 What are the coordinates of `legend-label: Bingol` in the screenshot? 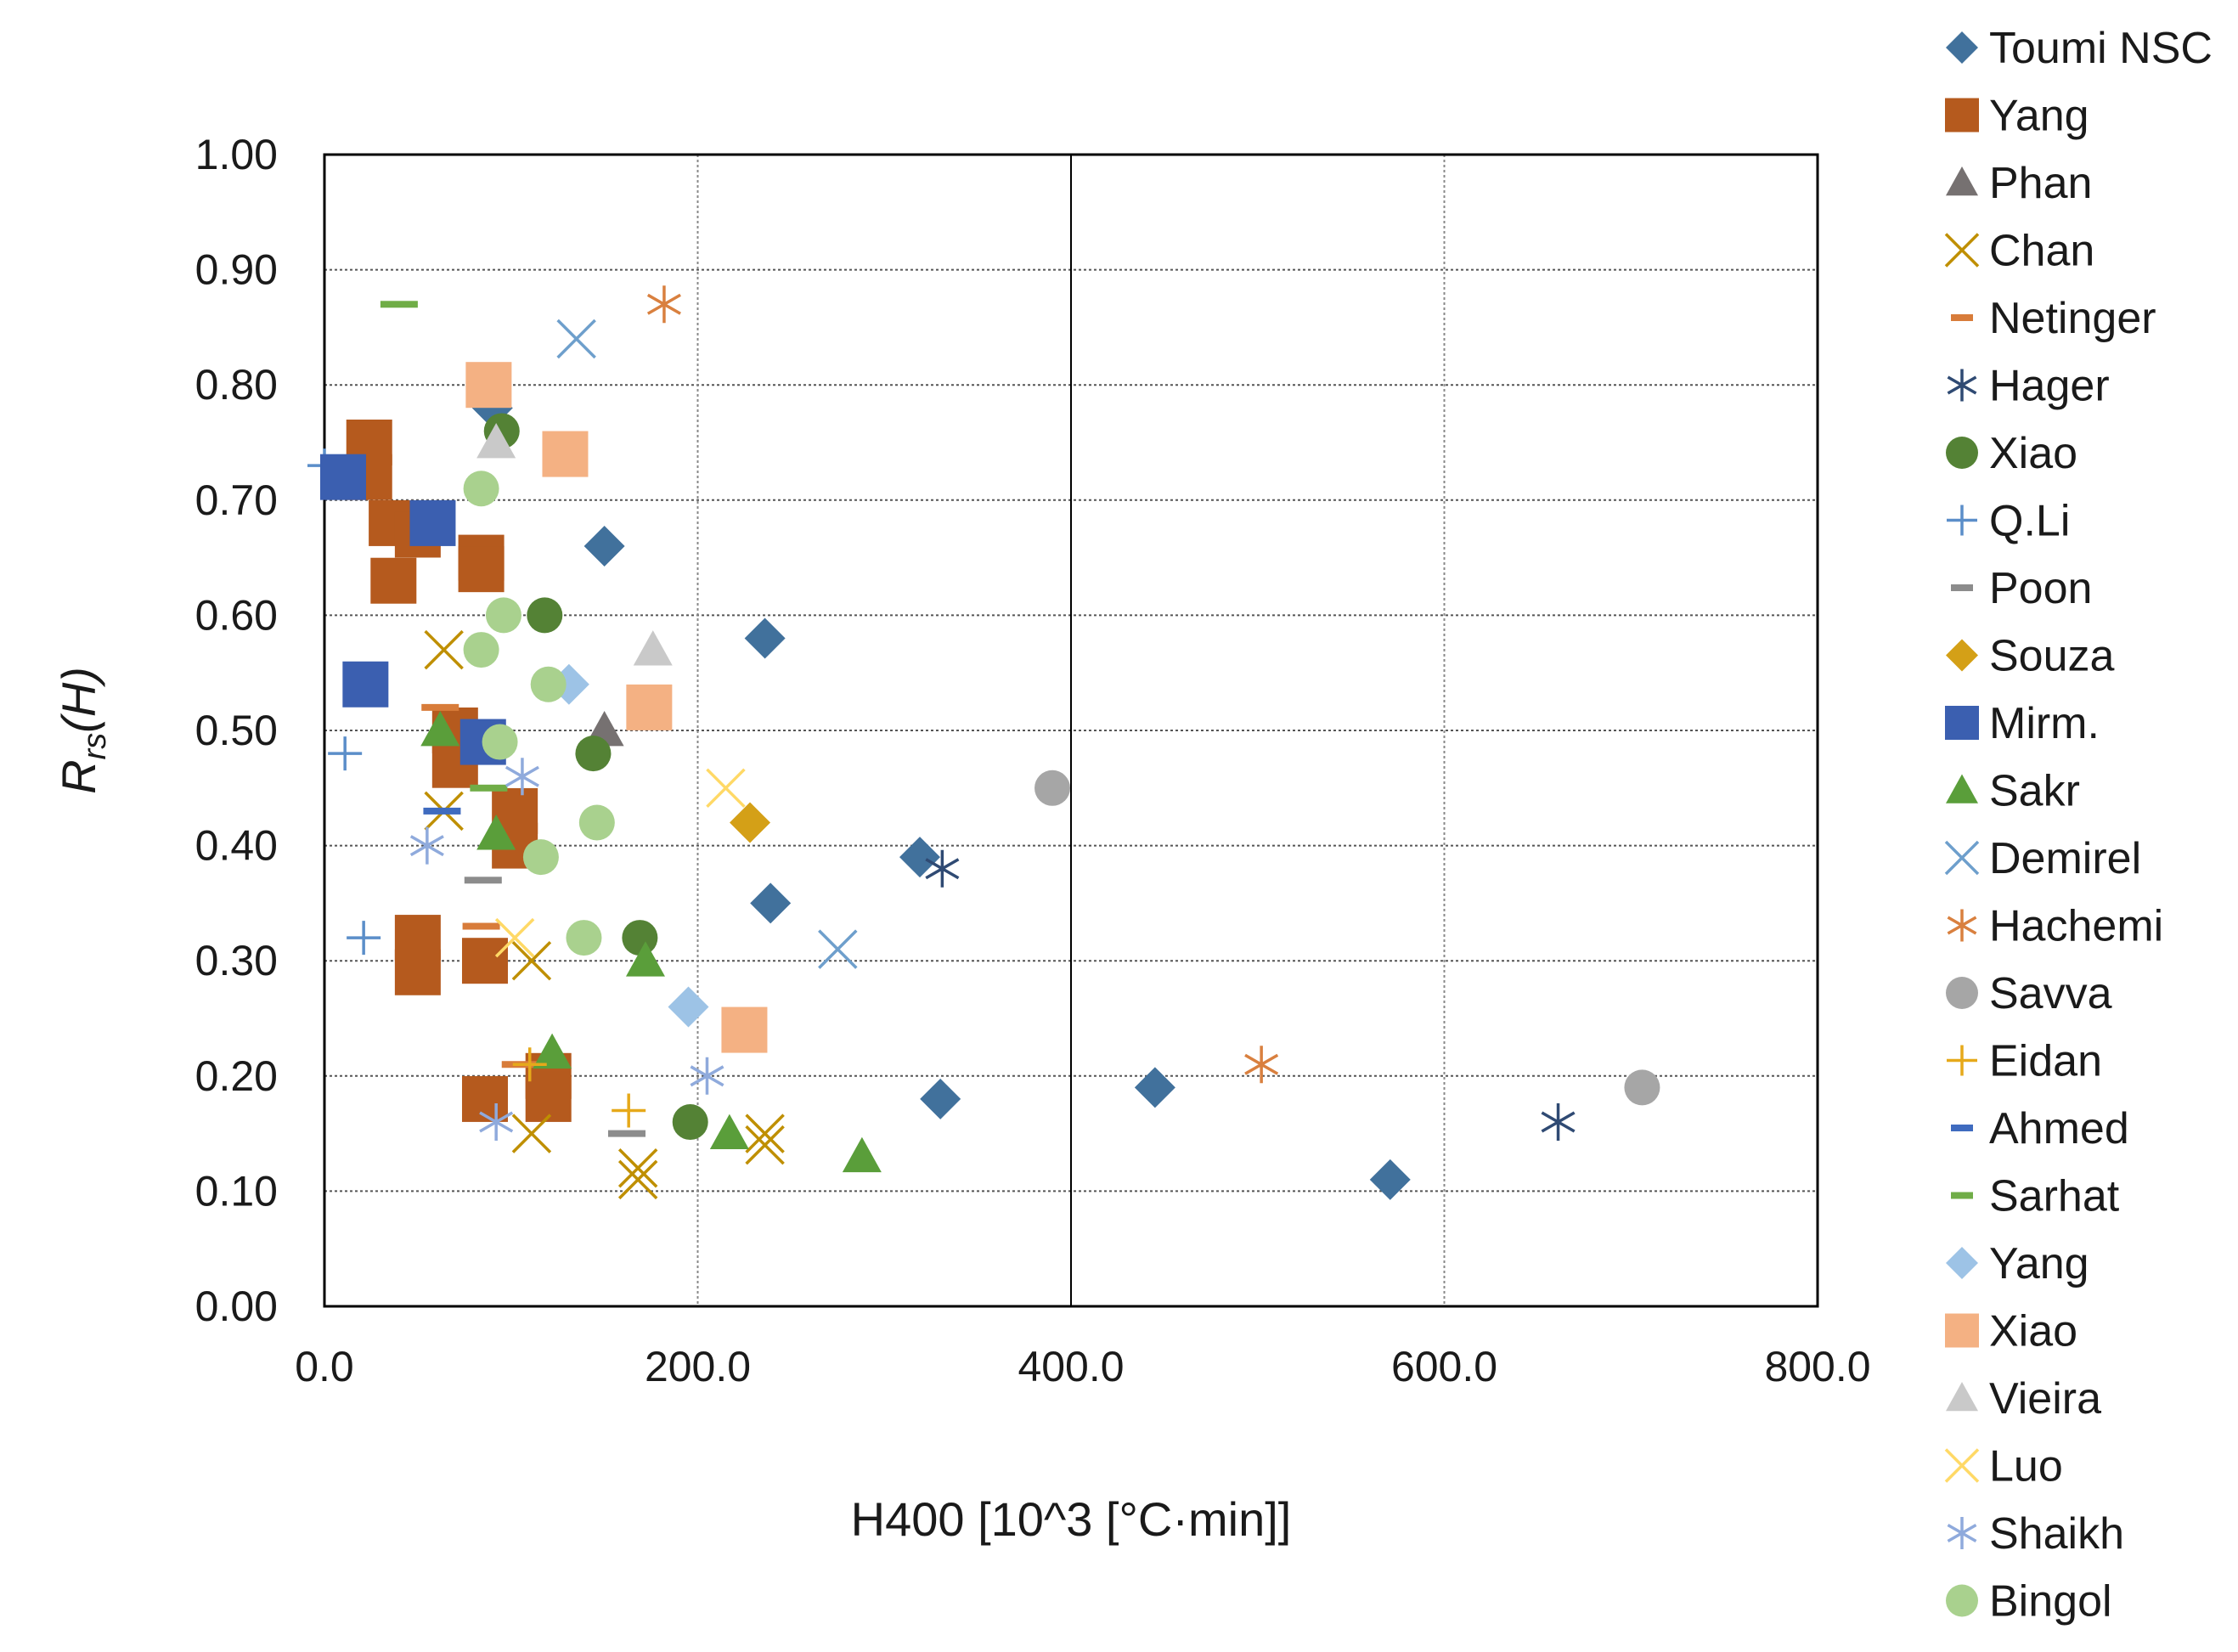 It's located at (2050, 1602).